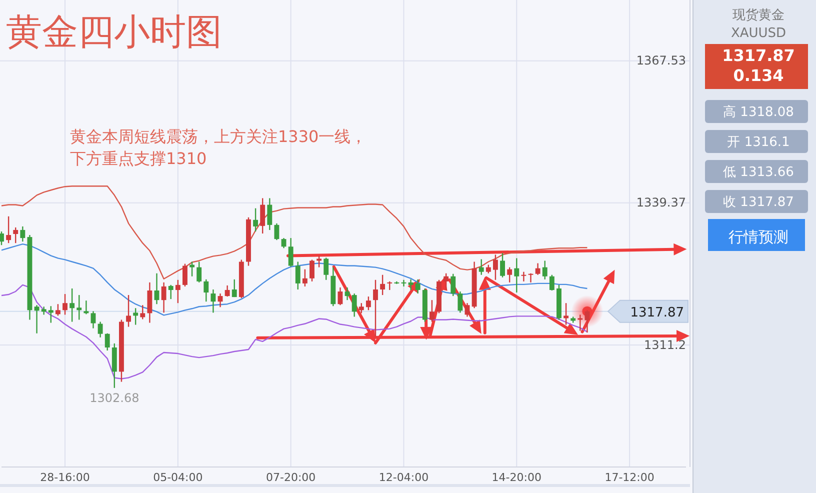 Image resolution: width=816 pixels, height=493 pixels. I want to click on y-tick-label: 1367.53, so click(661, 61).